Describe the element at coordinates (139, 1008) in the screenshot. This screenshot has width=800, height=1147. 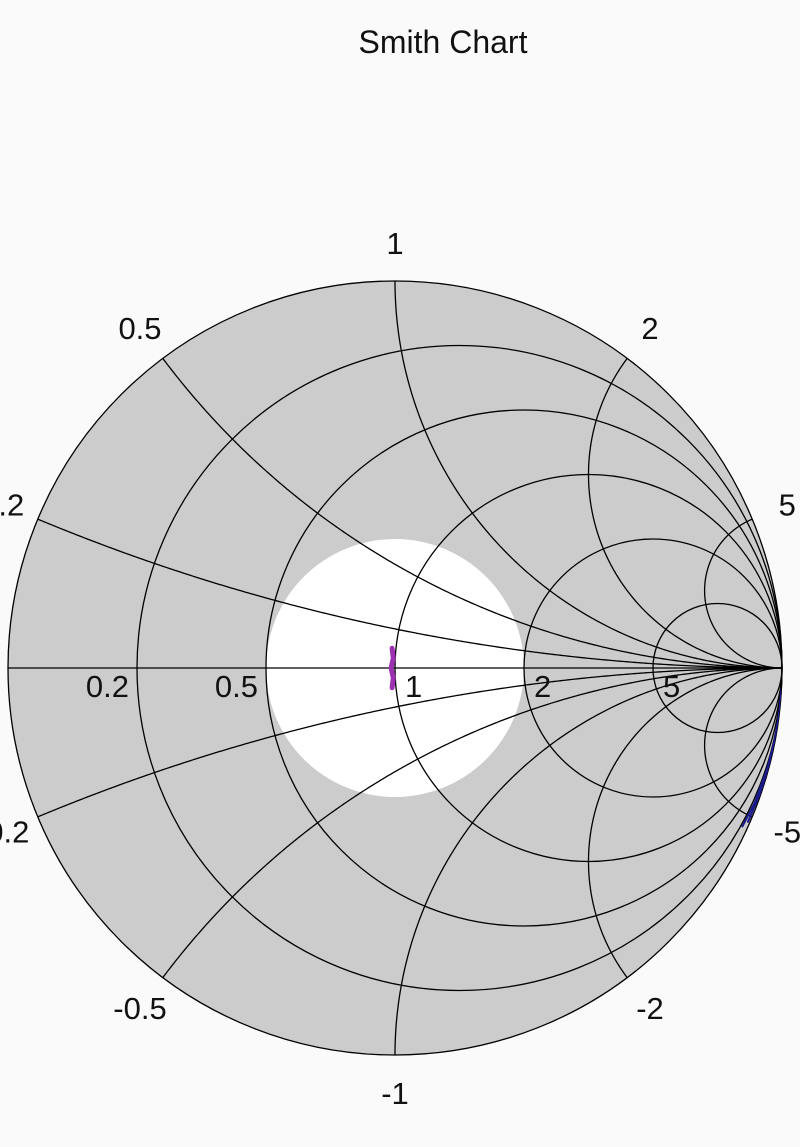
I see `reactance-label: -0.5` at that location.